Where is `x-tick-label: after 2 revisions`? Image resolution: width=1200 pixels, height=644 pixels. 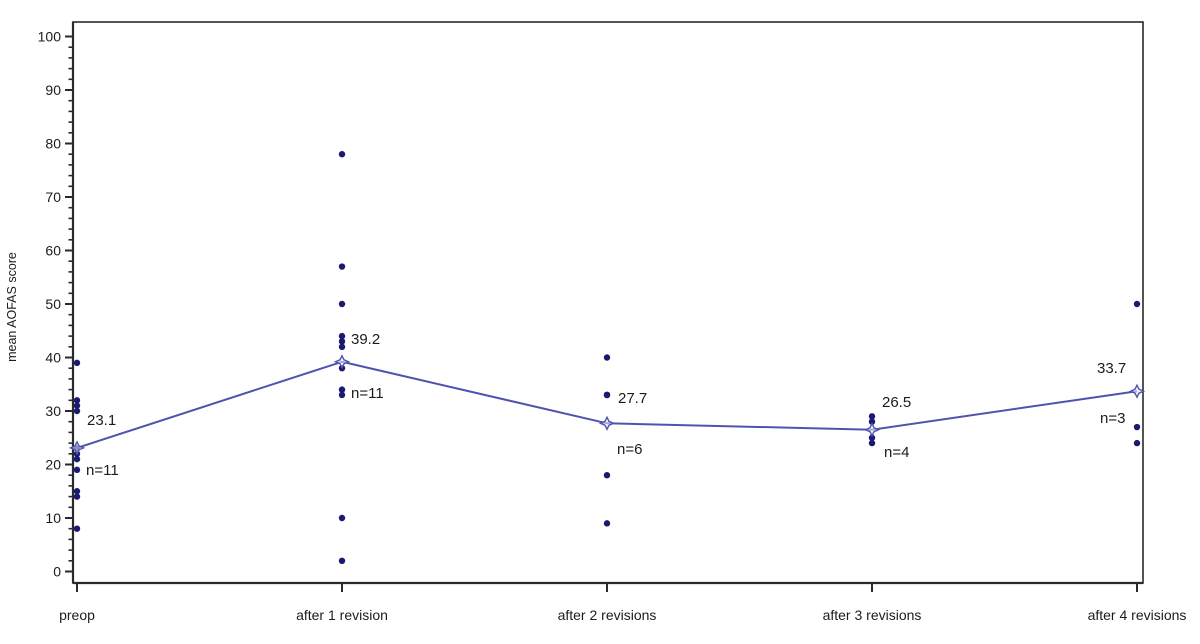
x-tick-label: after 2 revisions is located at coordinates (607, 615).